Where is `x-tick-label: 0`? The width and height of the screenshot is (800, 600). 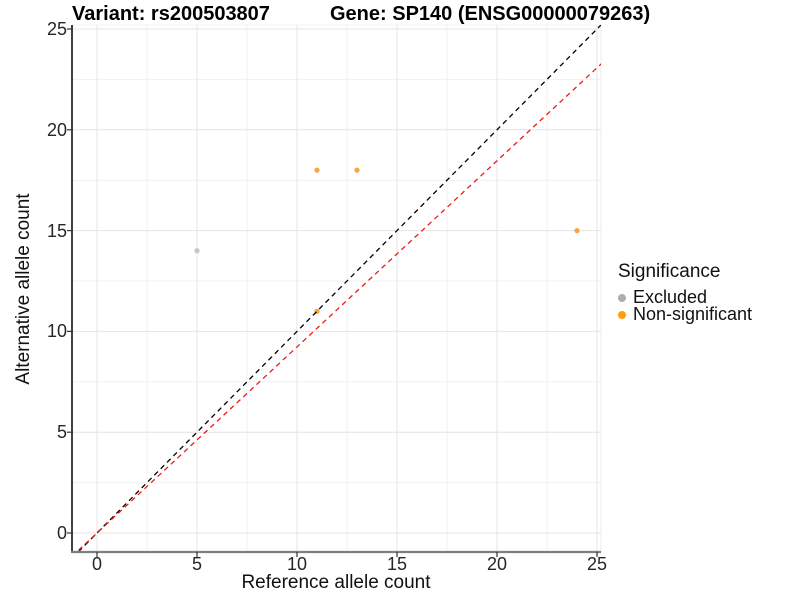 x-tick-label: 0 is located at coordinates (96, 564).